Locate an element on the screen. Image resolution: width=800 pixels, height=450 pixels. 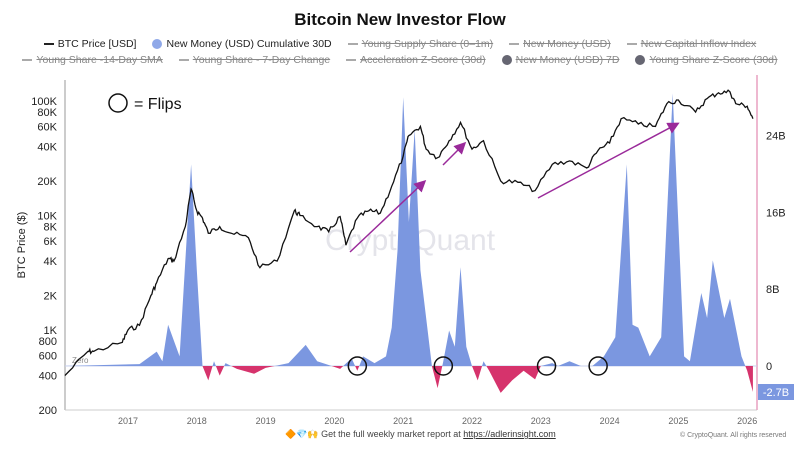
x-tick-label: 2022 is located at coordinates (472, 421).